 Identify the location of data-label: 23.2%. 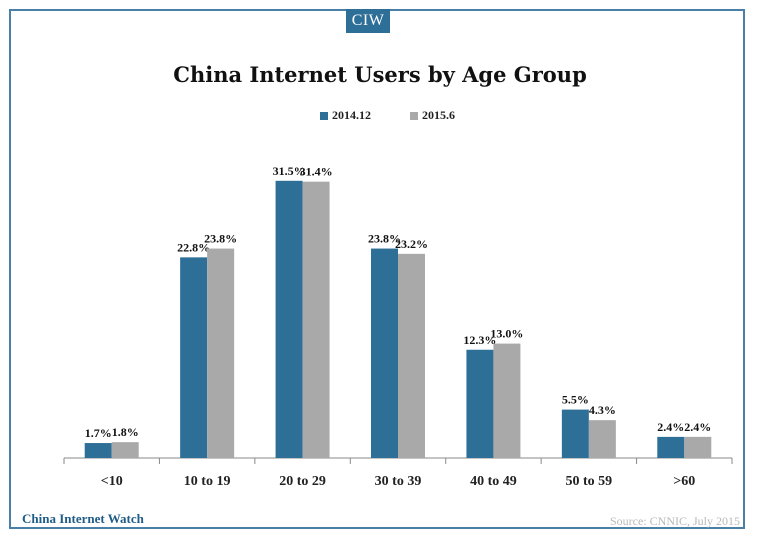
(411, 244).